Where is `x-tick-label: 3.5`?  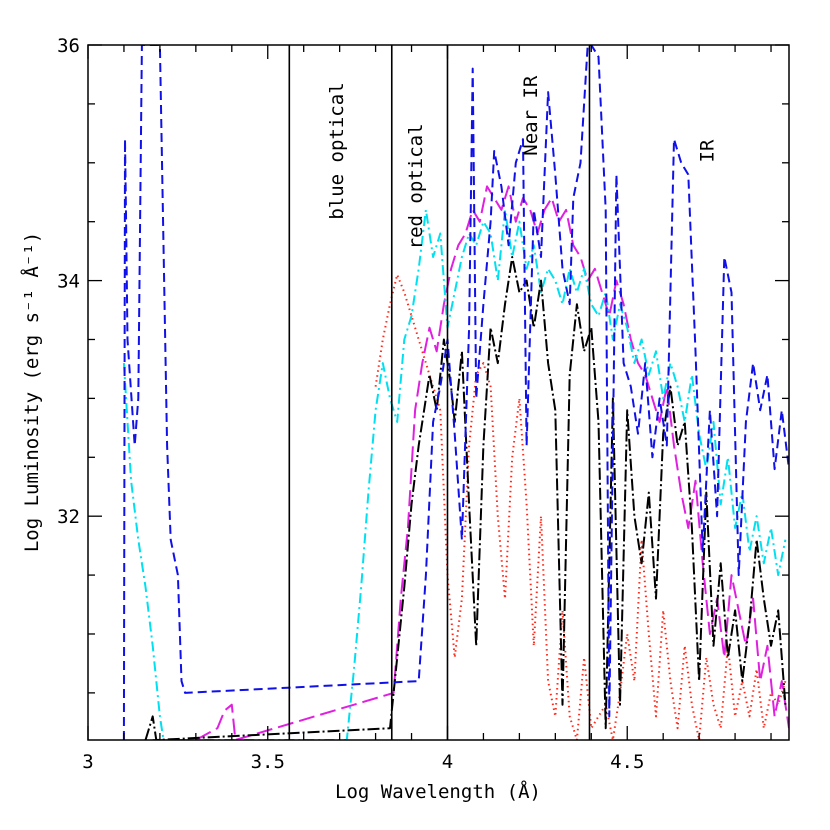
x-tick-label: 3.5 is located at coordinates (268, 762).